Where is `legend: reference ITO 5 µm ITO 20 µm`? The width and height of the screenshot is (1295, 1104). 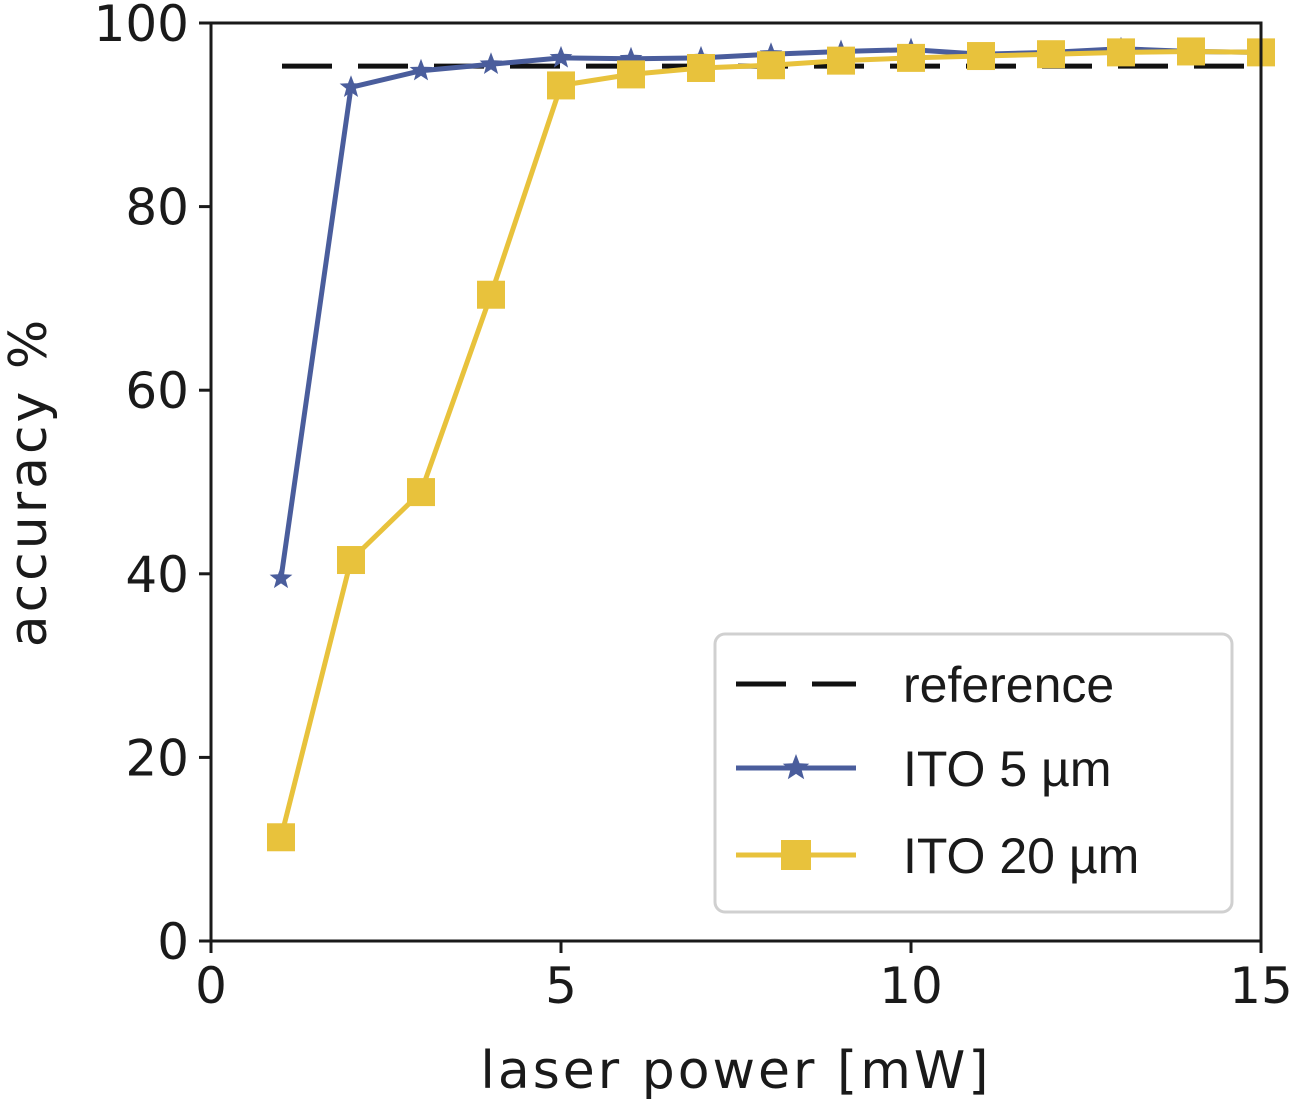 legend: reference ITO 5 µm ITO 20 µm is located at coordinates (973, 773).